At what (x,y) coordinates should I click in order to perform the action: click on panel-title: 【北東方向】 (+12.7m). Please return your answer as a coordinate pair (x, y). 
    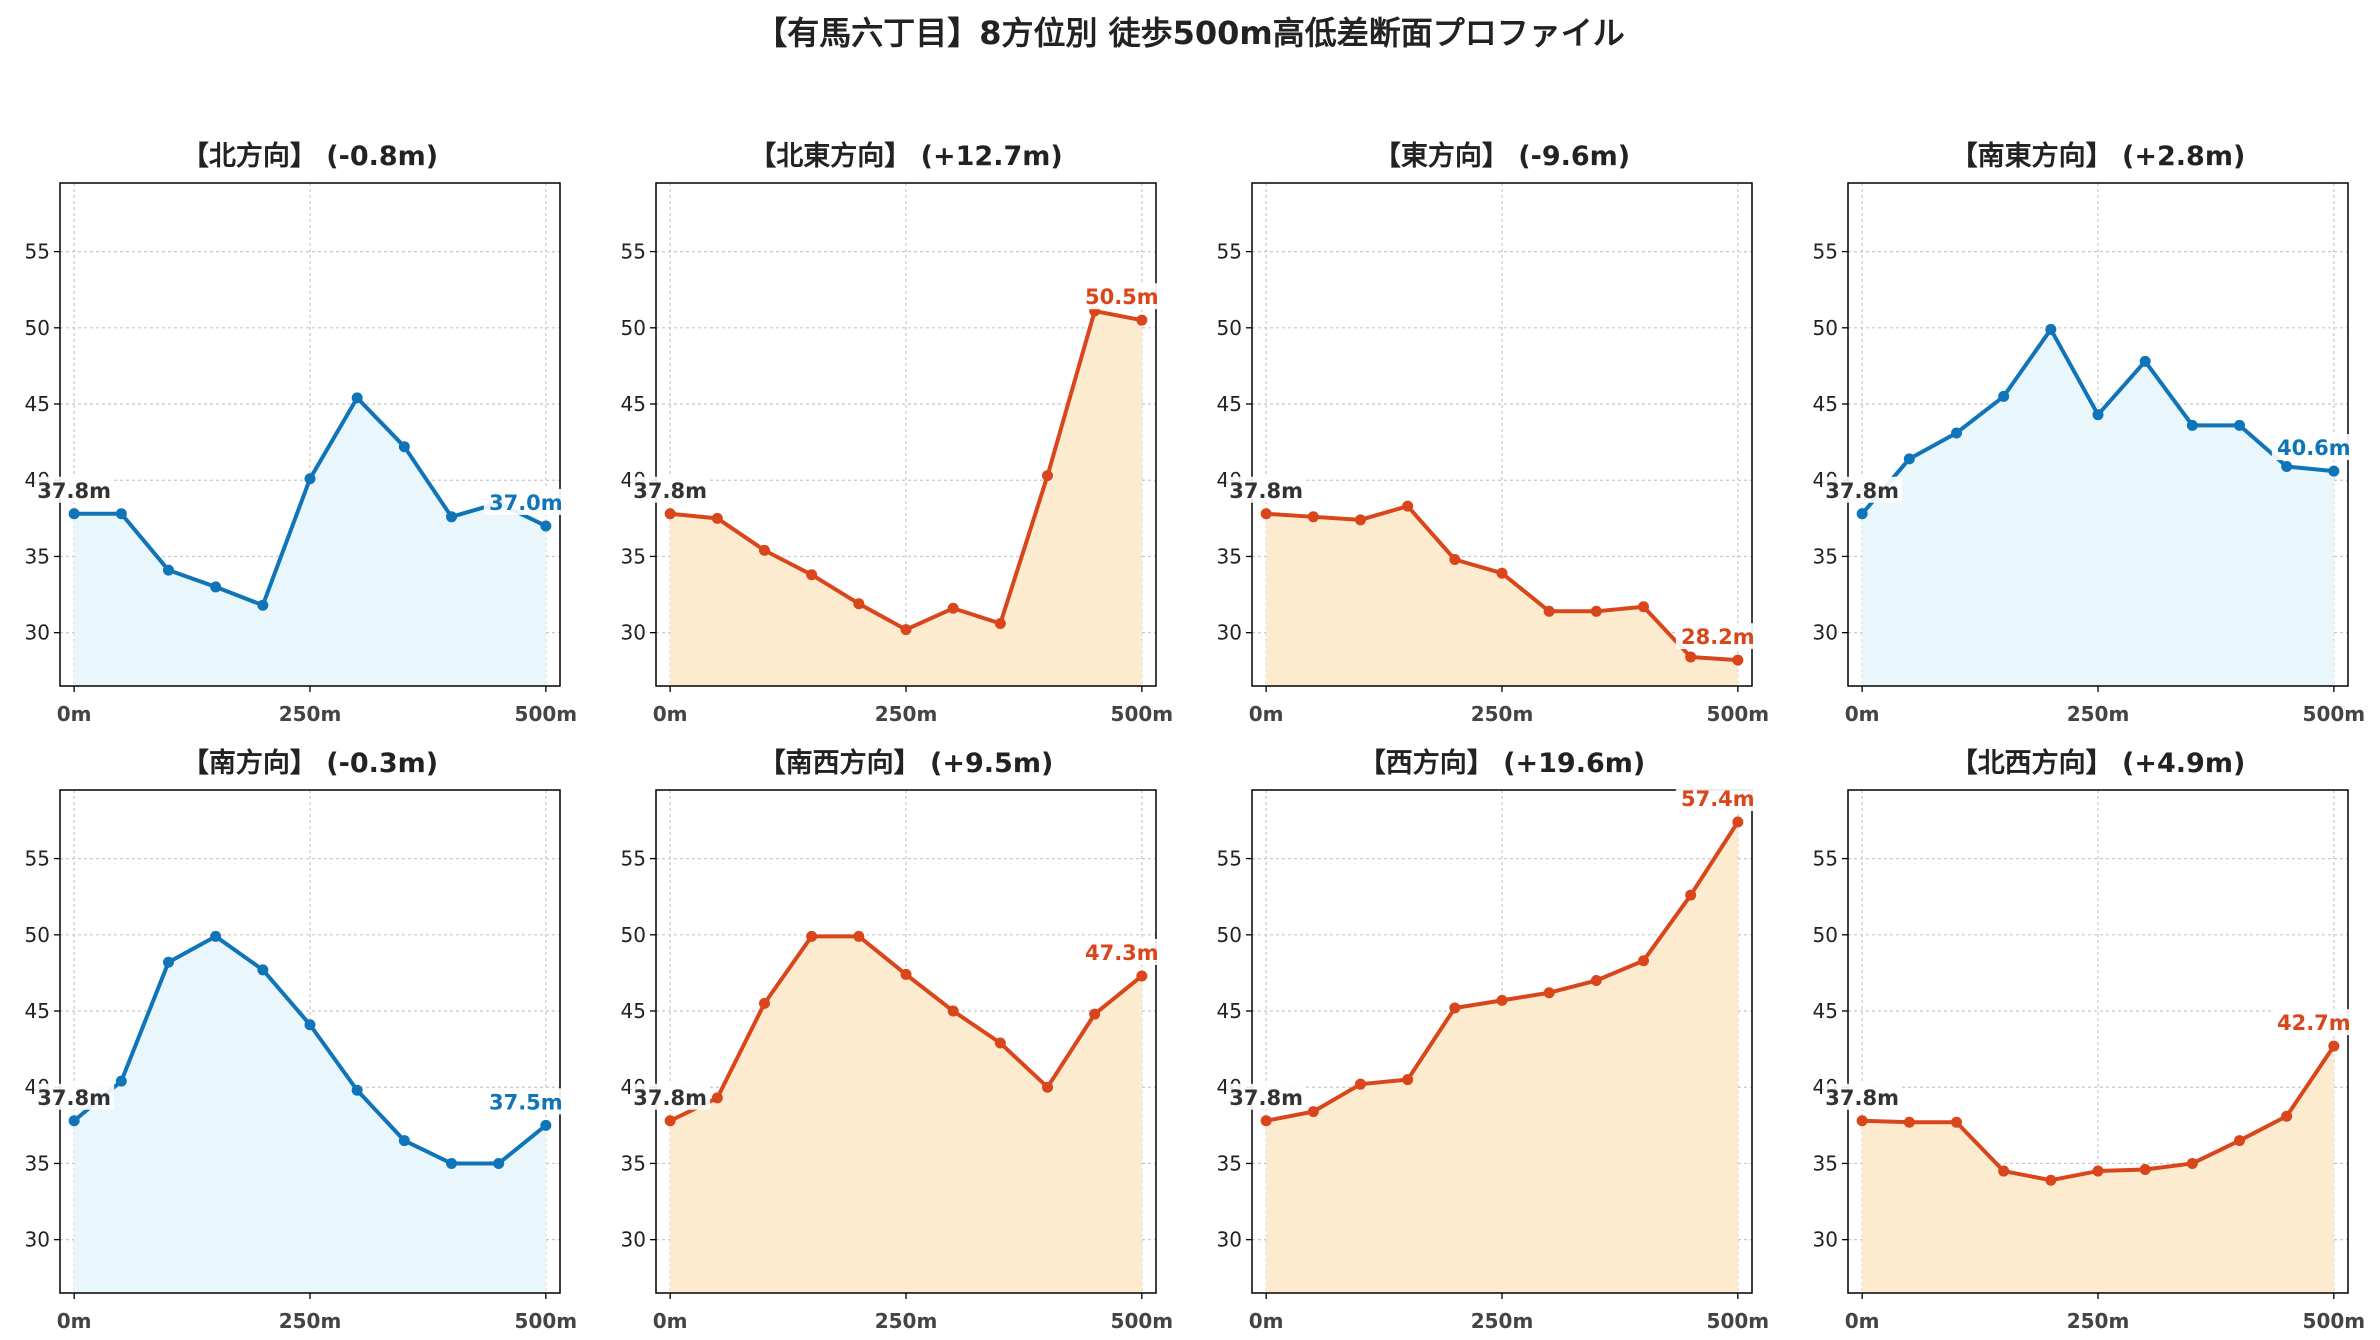
    Looking at the image, I should click on (905, 156).